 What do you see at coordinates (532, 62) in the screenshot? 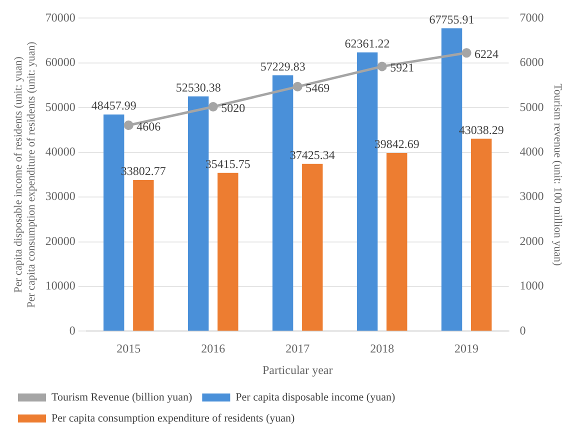
I see `y2-tick-label: 6000` at bounding box center [532, 62].